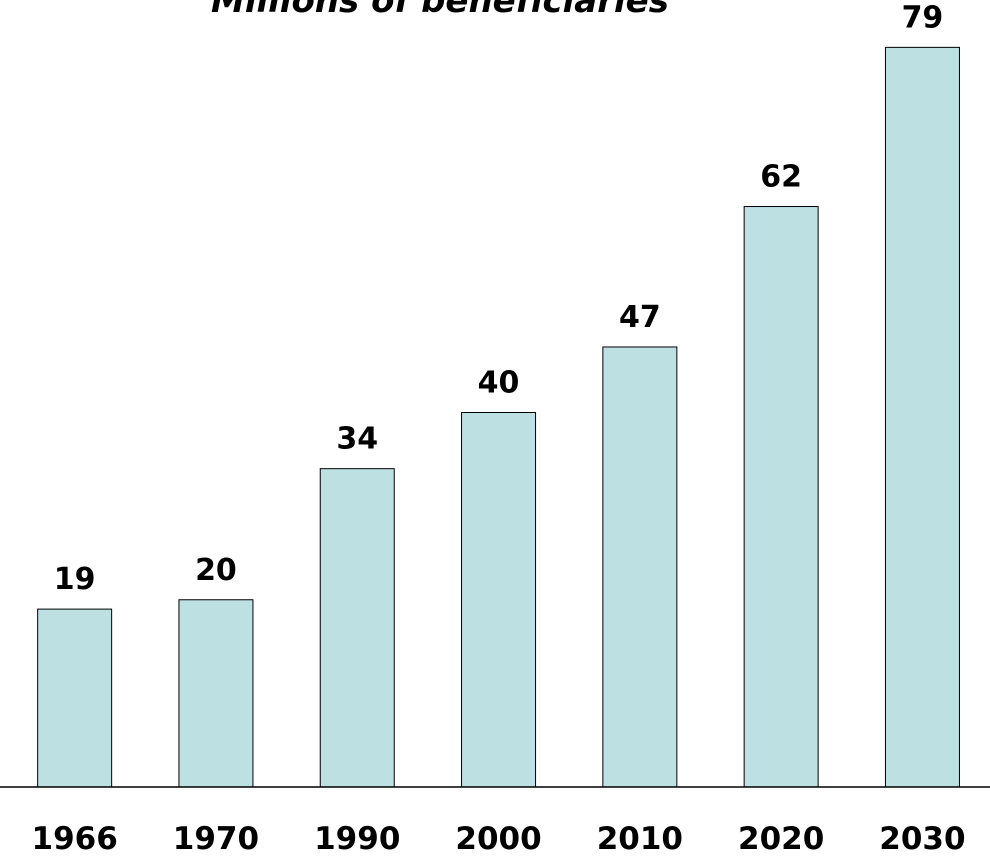 The height and width of the screenshot is (862, 990). What do you see at coordinates (357, 439) in the screenshot?
I see `data-label: 34` at bounding box center [357, 439].